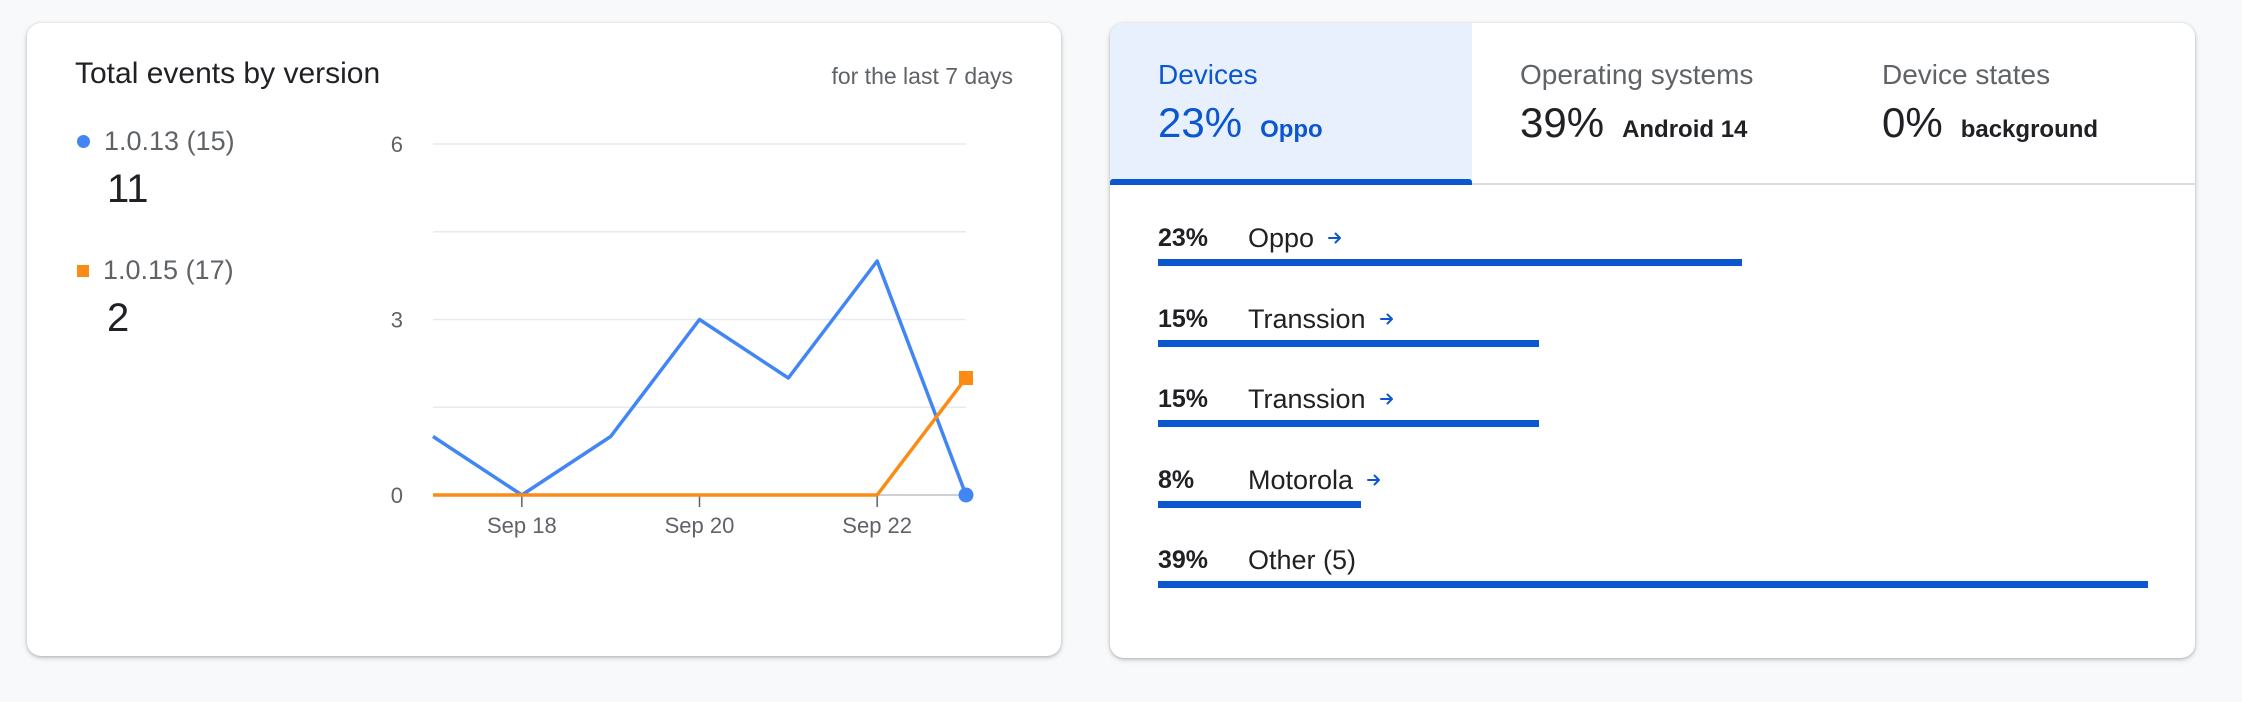  Describe the element at coordinates (1653, 565) in the screenshot. I see `device-row-other: 39% Other (5)` at that location.